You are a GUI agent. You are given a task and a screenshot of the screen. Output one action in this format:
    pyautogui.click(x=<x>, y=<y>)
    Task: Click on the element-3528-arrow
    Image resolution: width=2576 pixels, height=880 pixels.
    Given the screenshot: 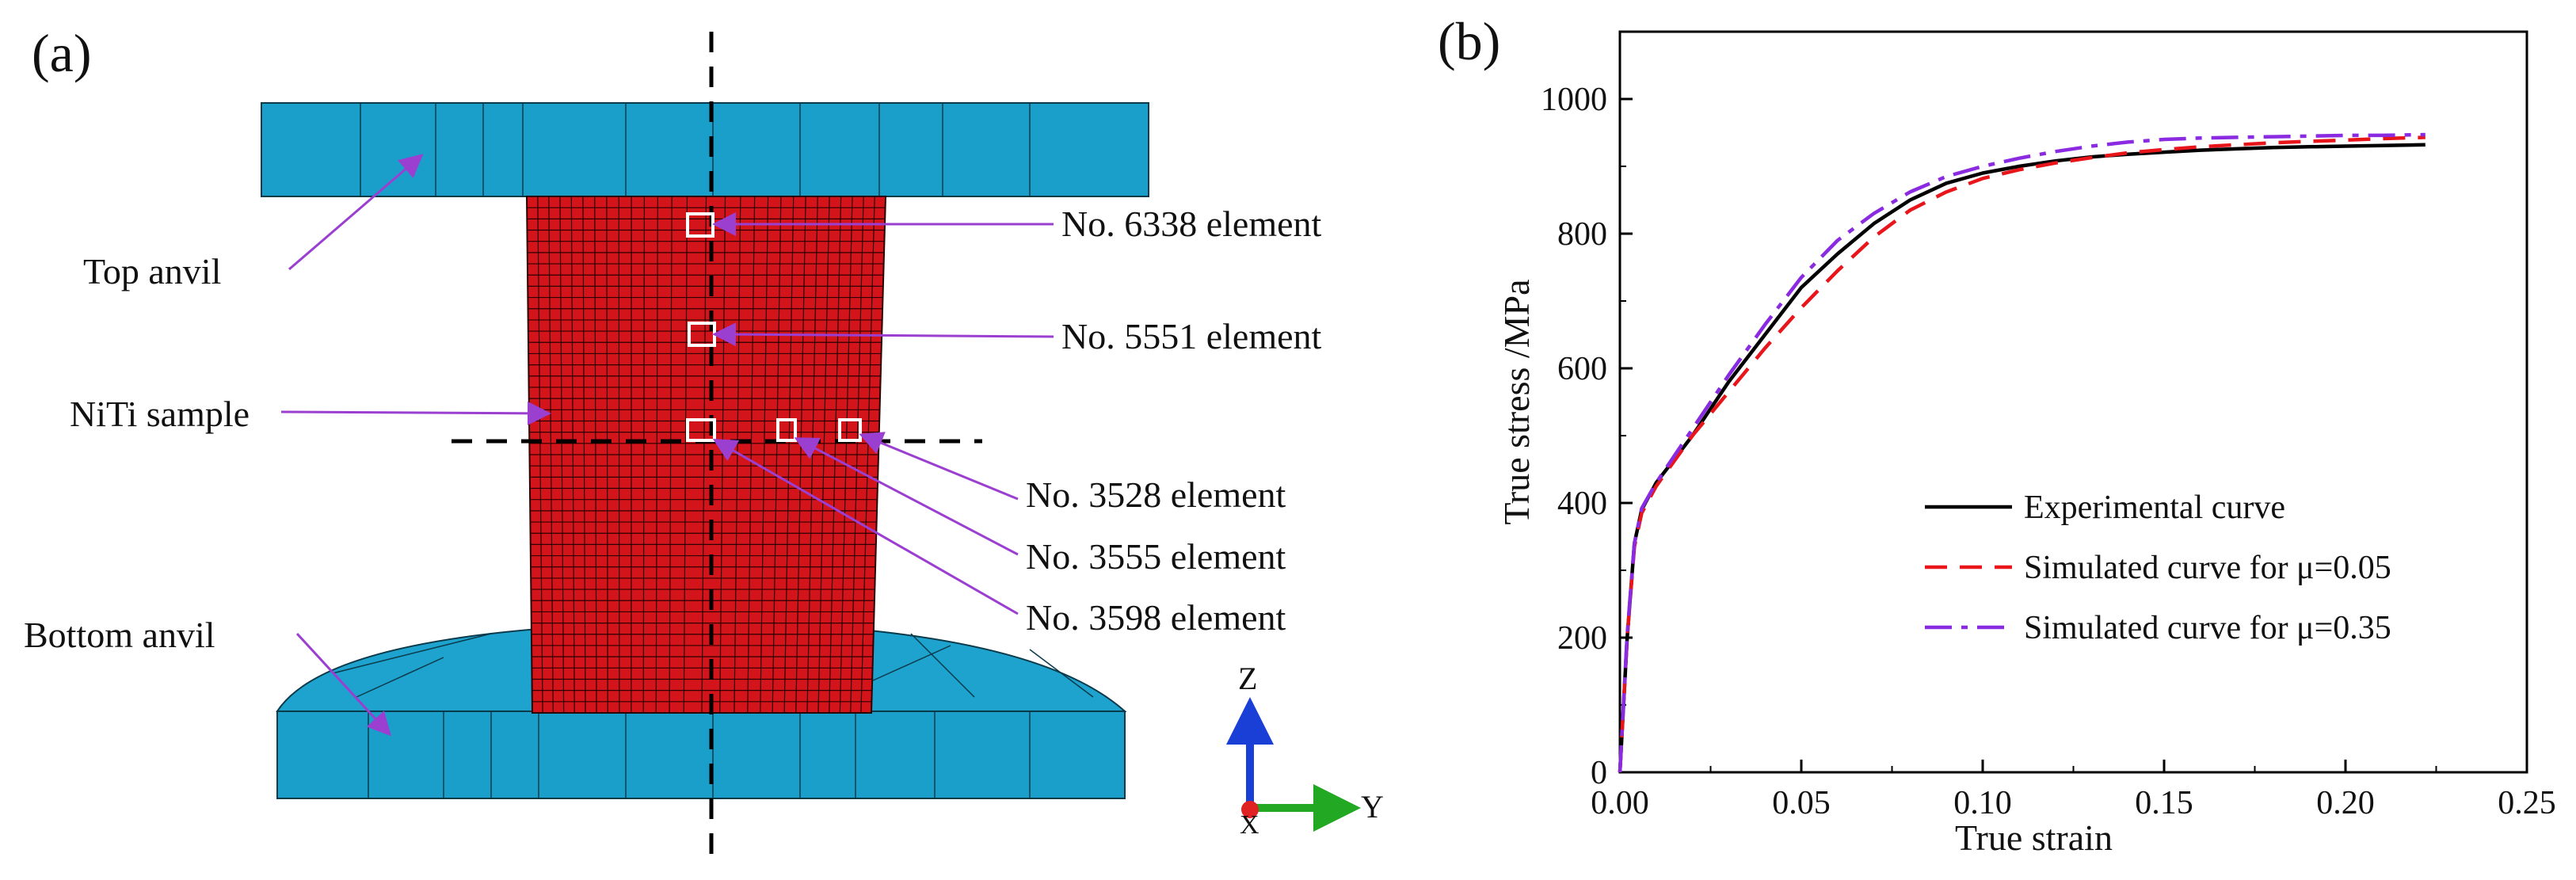 What is the action you would take?
    pyautogui.click(x=939, y=466)
    